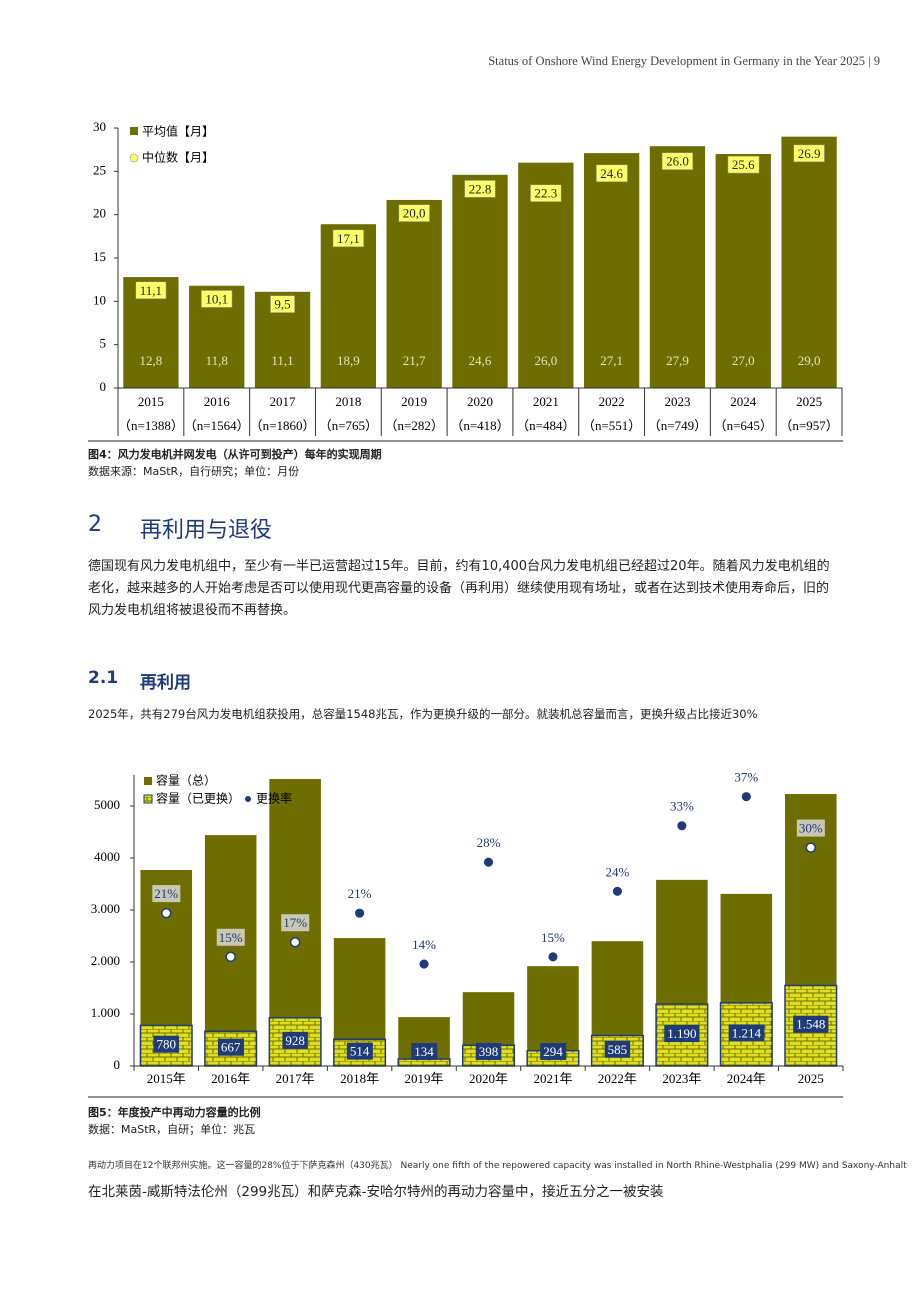 The height and width of the screenshot is (1302, 920). I want to click on bar-value-label: 27,0, so click(743, 360).